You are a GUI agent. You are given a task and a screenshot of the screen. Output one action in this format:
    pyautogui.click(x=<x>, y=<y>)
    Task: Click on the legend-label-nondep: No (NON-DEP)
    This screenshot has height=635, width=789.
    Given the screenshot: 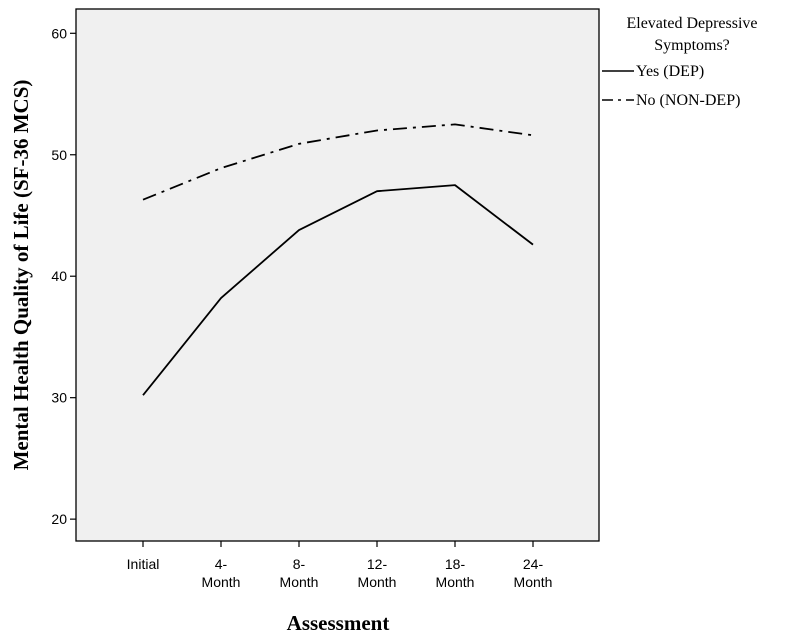 What is the action you would take?
    pyautogui.click(x=688, y=100)
    